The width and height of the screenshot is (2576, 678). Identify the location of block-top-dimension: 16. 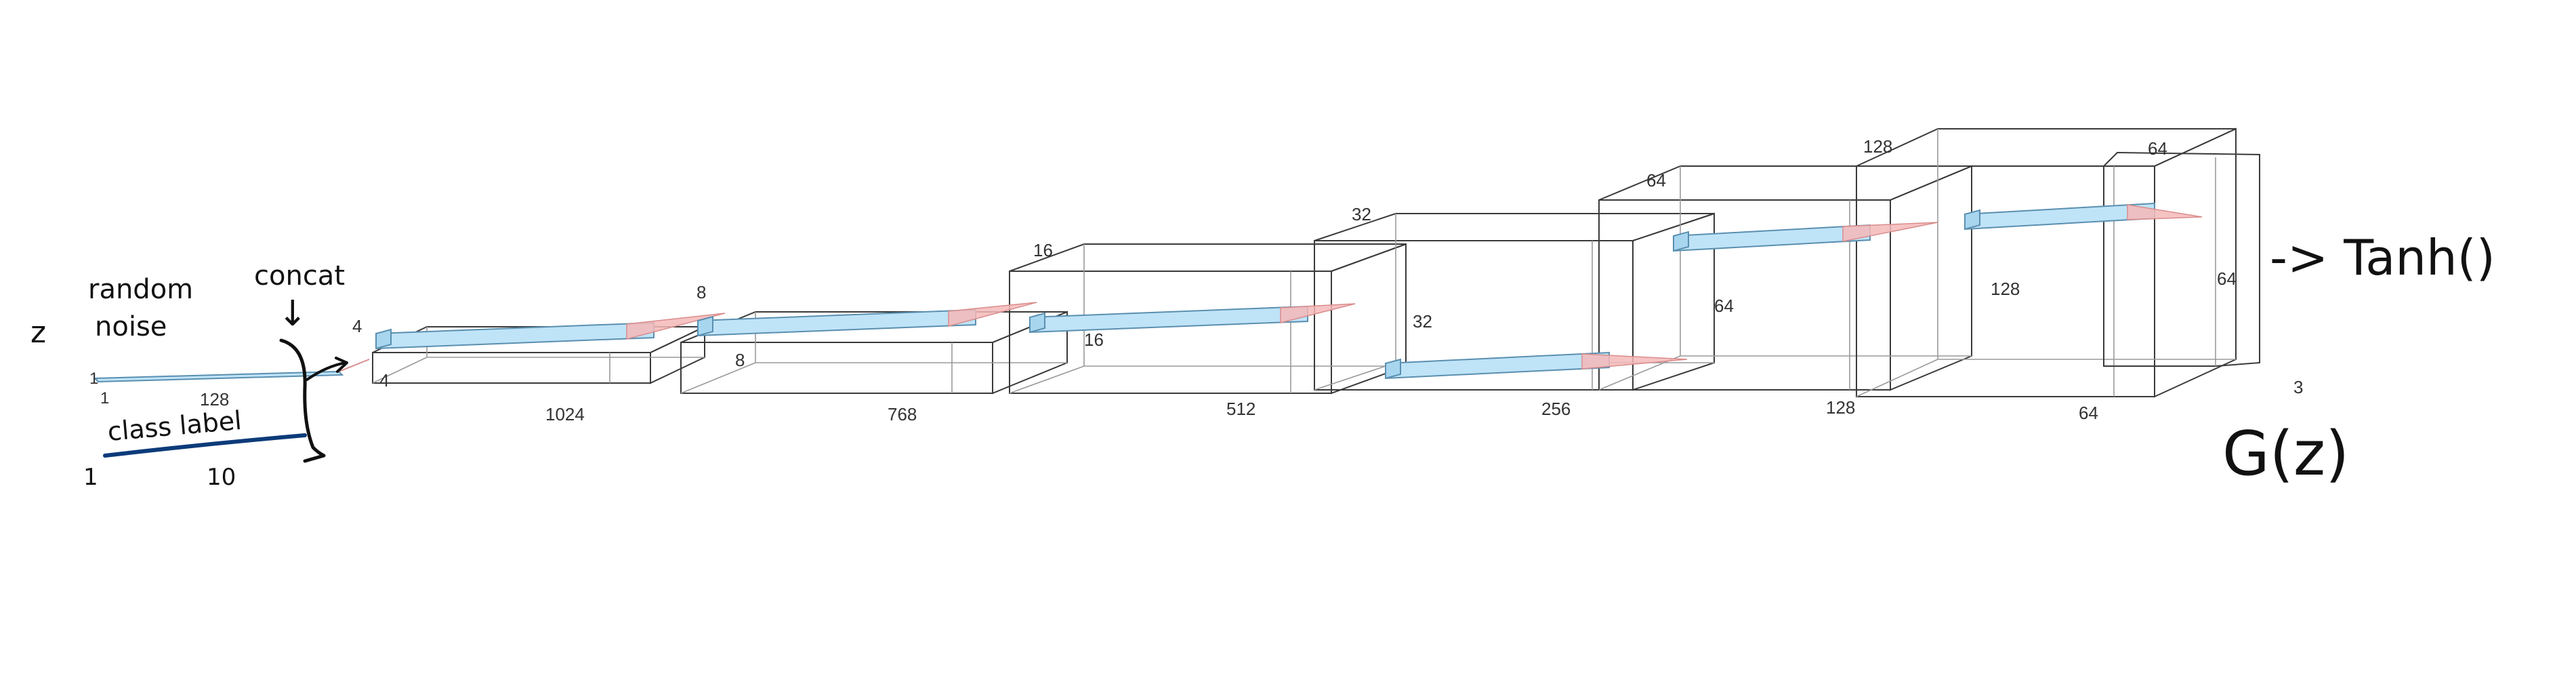
(1043, 250).